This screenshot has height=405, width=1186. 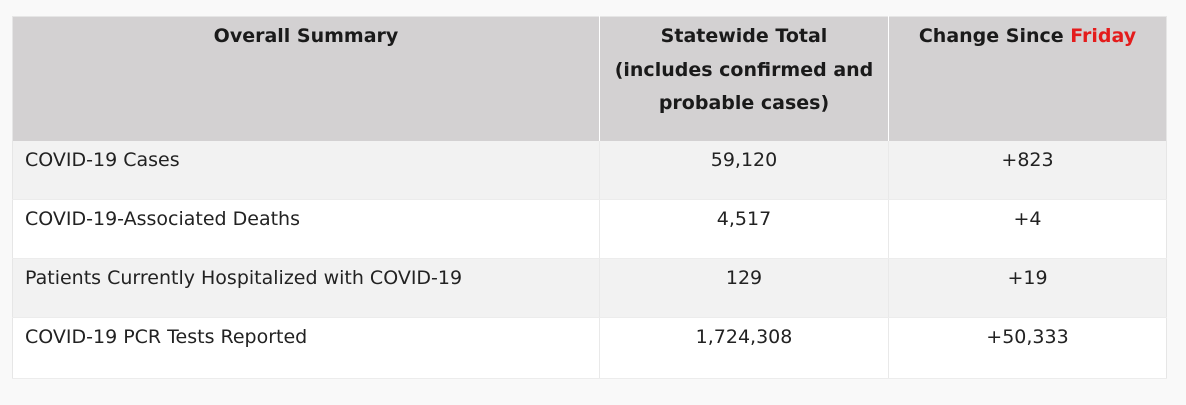 I want to click on header-change-since-prefix: Change Since, so click(x=994, y=36).